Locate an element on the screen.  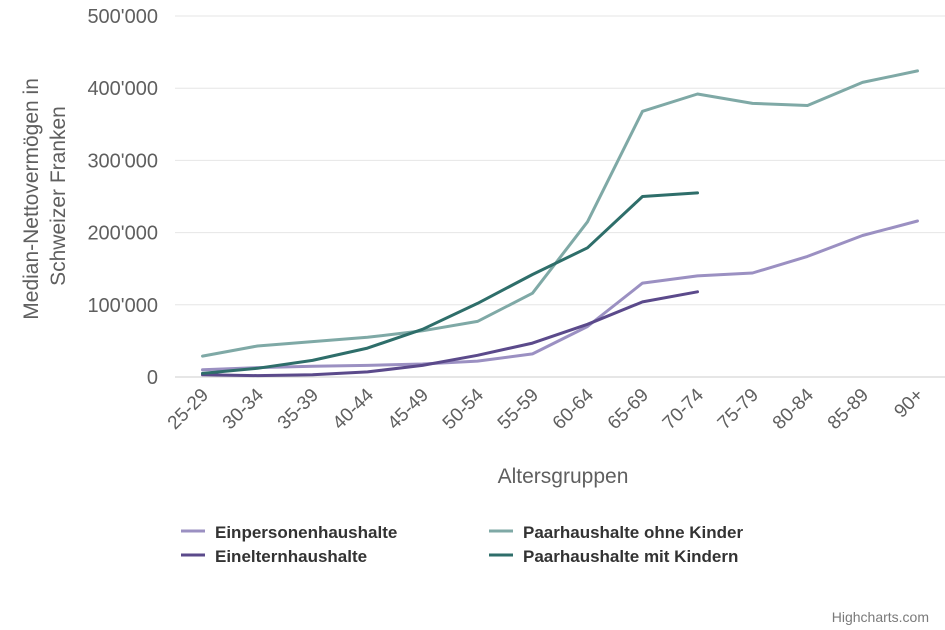
x-tick-label: 35-39 is located at coordinates (298, 409).